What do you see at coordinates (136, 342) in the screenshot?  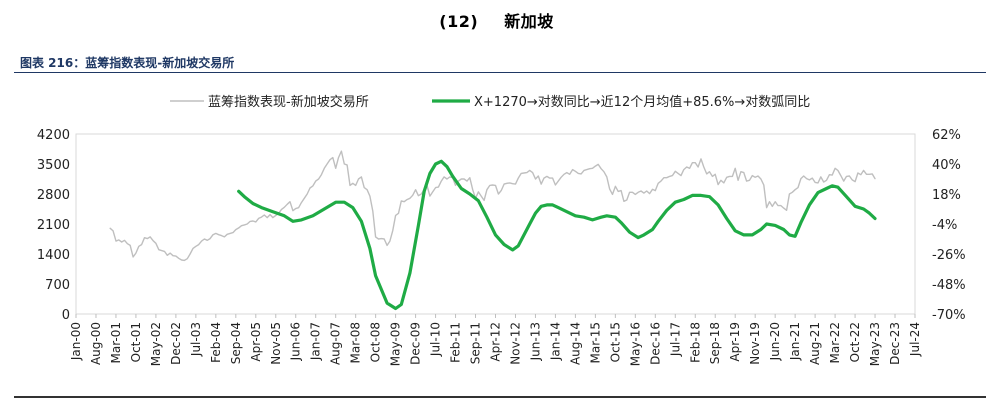 I see `x-tick-label: Oct-01` at bounding box center [136, 342].